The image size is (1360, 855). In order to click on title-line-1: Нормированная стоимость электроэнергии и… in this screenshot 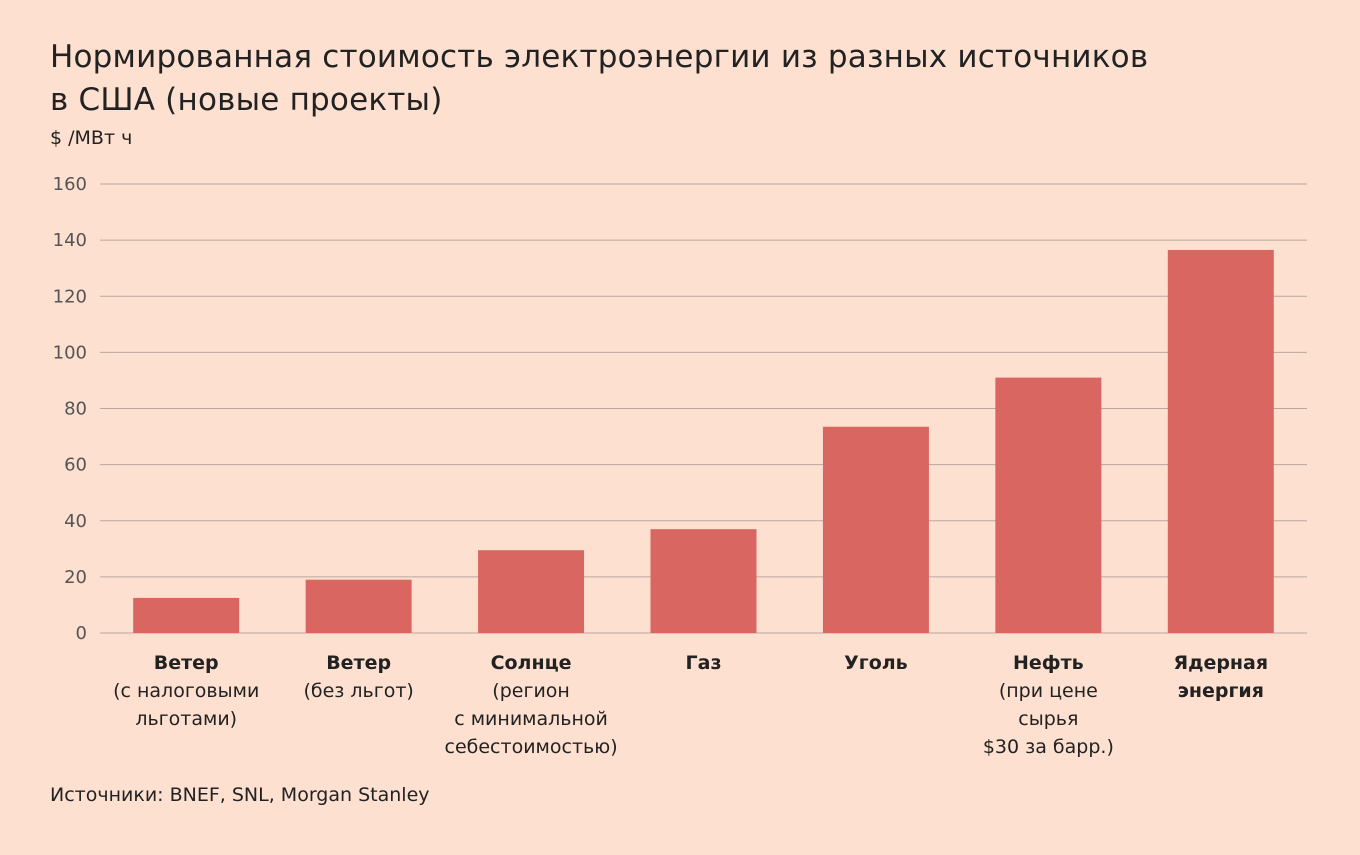, I will do `click(599, 57)`.